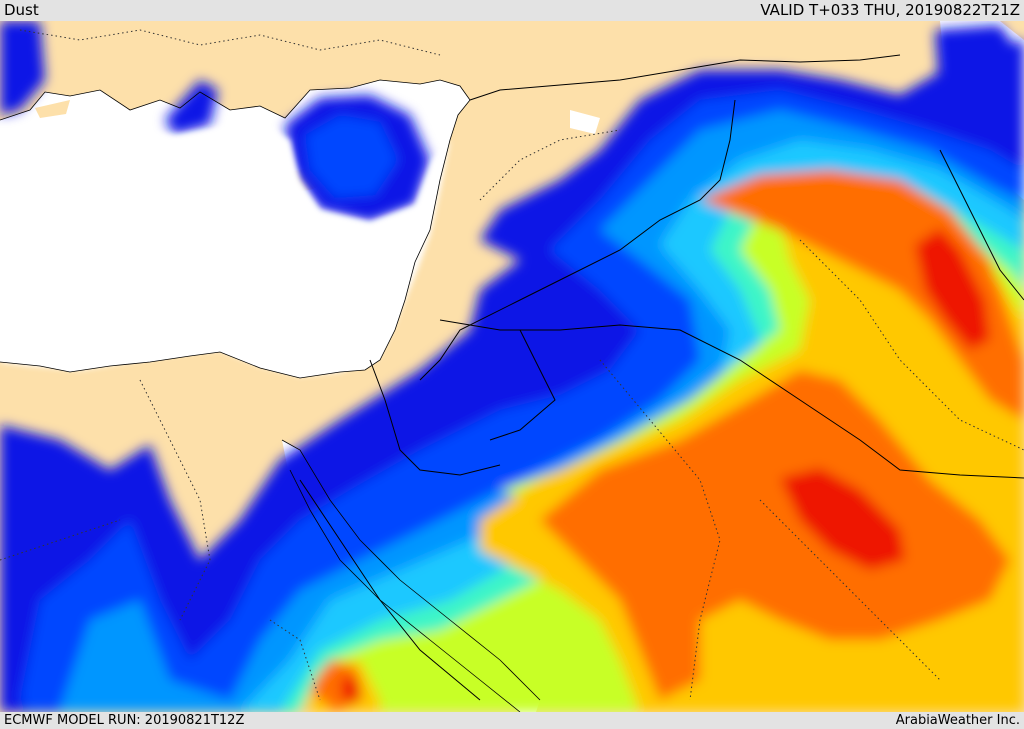 The width and height of the screenshot is (1024, 729). Describe the element at coordinates (21, 10) in the screenshot. I see `map-title: Dust` at that location.